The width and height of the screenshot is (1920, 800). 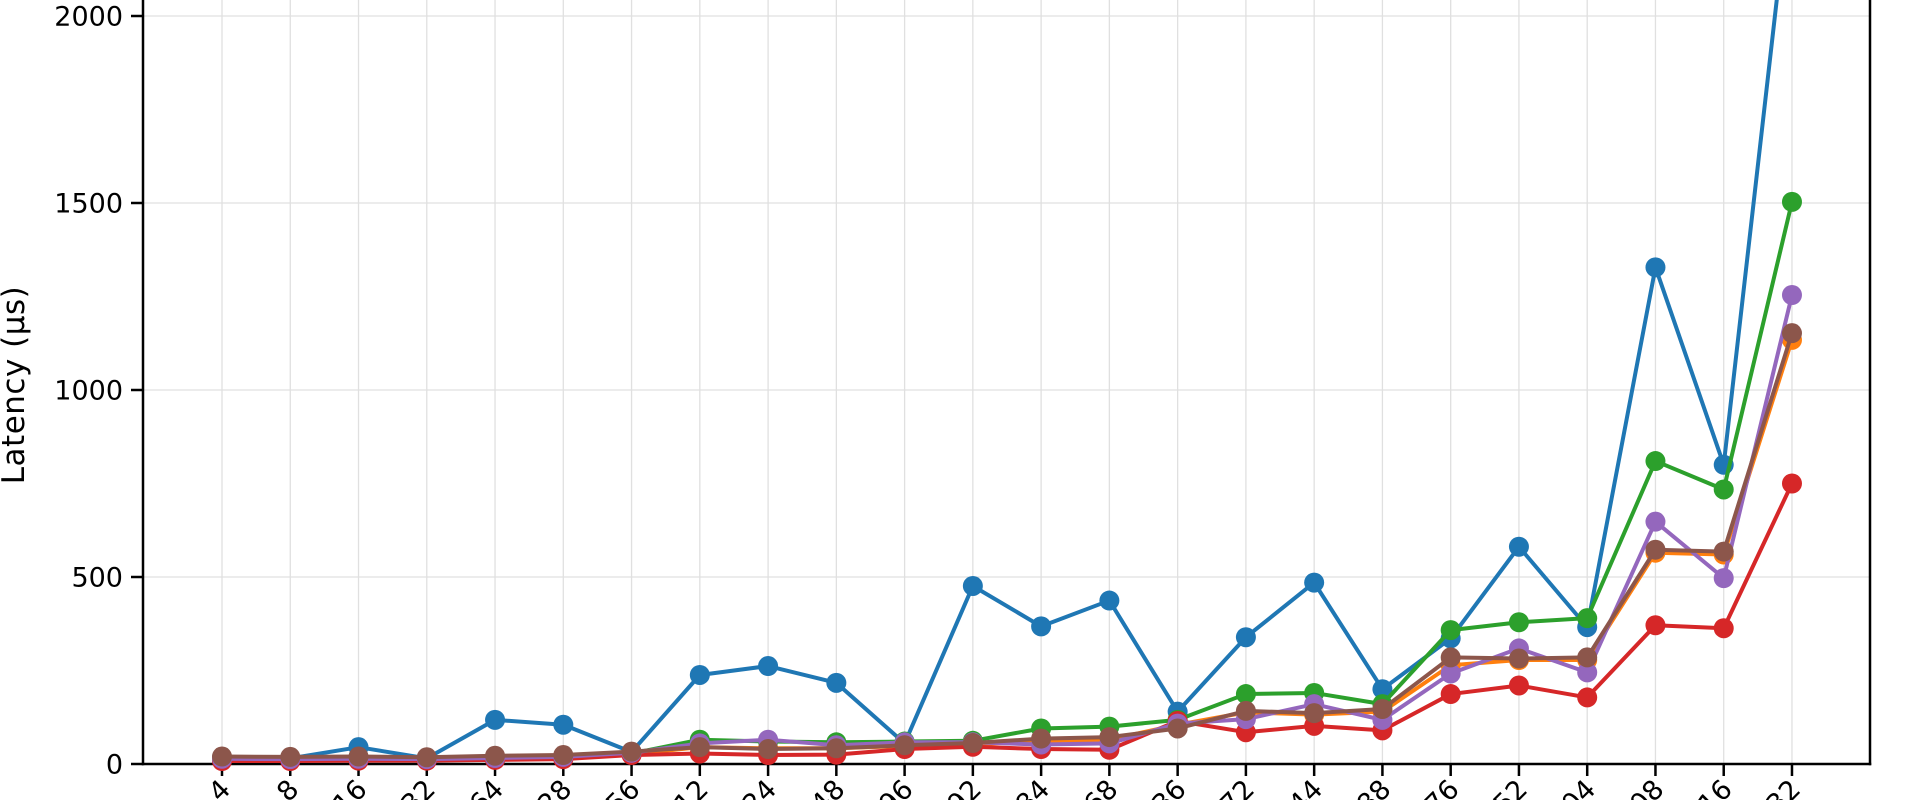 What do you see at coordinates (816, 787) in the screenshot?
I see `x-tick-label: 2048` at bounding box center [816, 787].